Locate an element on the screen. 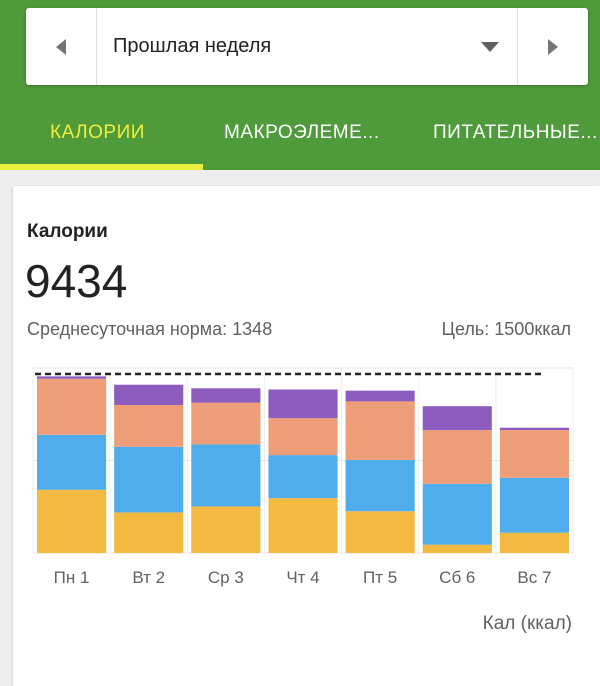 This screenshot has height=686, width=600. x-tick-label: Пн 1 is located at coordinates (72, 577).